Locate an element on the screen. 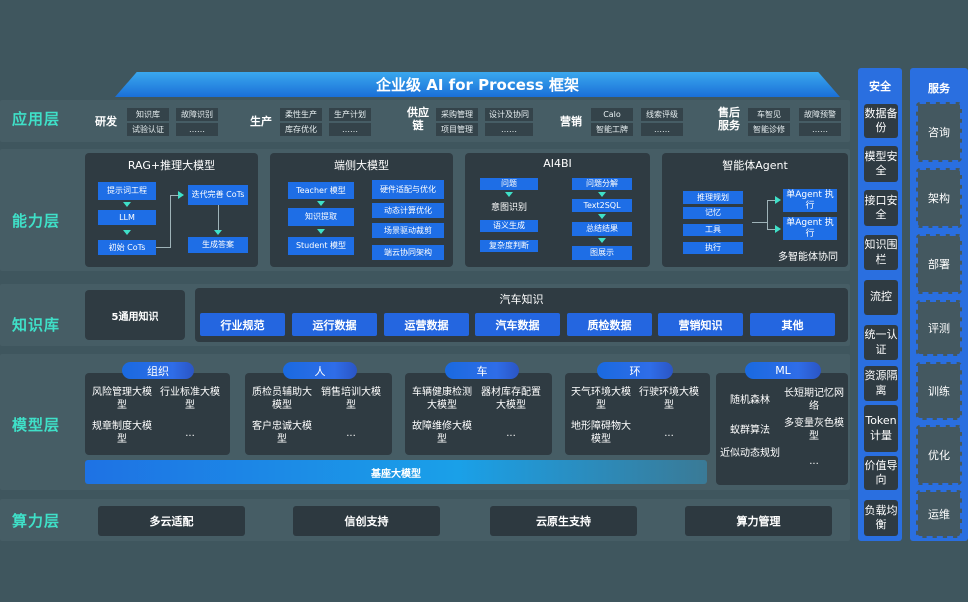  security-item: 资源隔离 is located at coordinates (881, 383).